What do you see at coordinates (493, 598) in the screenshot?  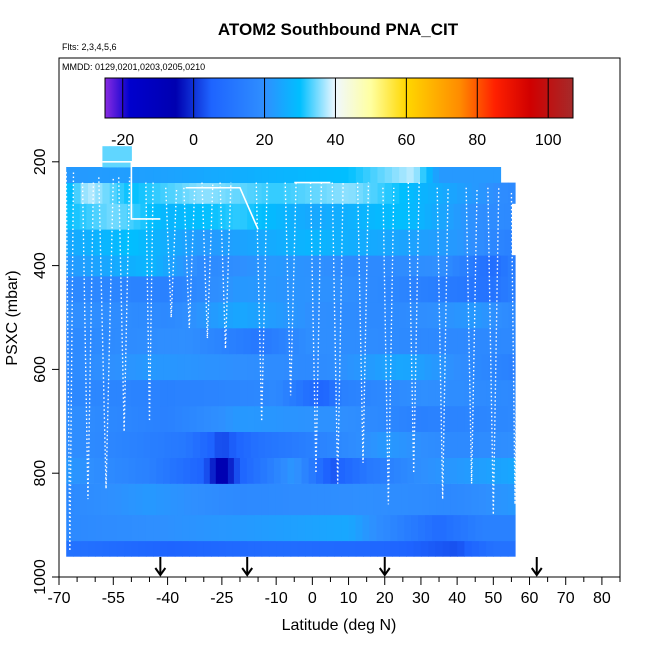 I see `x-tick-label: 50` at bounding box center [493, 598].